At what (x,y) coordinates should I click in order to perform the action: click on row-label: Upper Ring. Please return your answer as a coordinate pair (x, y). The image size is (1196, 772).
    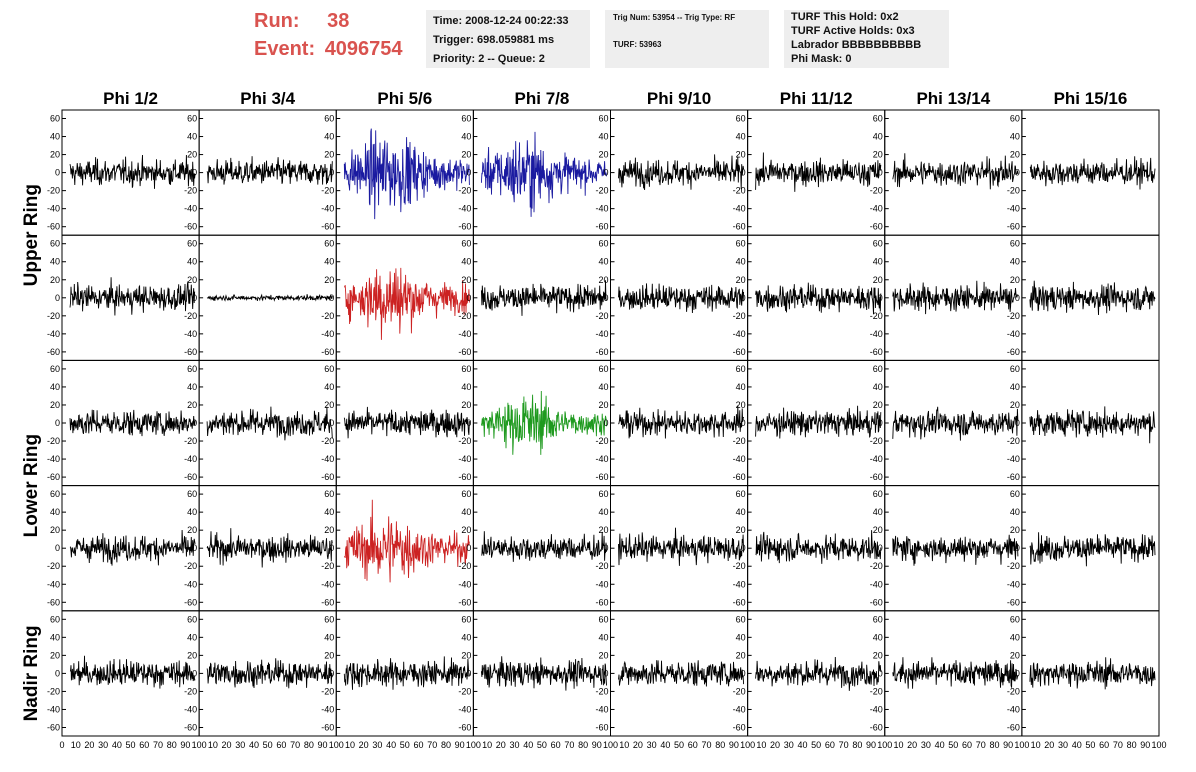
    Looking at the image, I should click on (31, 235).